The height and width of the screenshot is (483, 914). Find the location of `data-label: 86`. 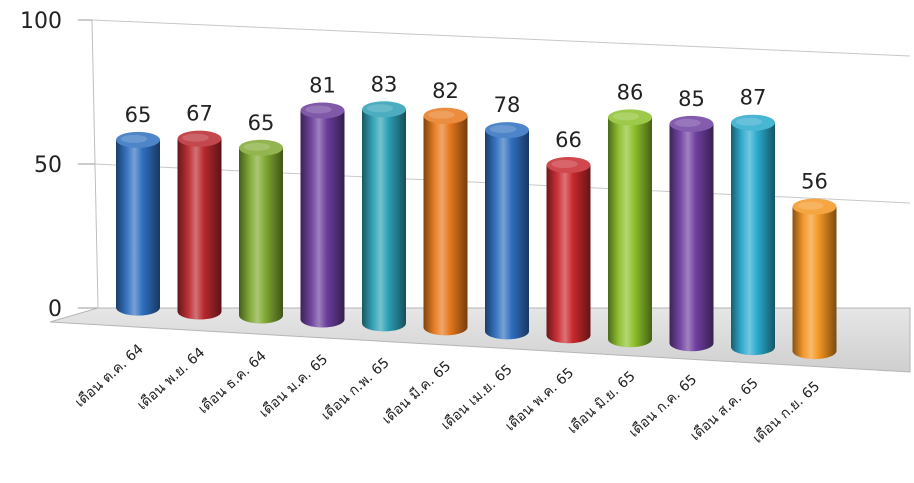

data-label: 86 is located at coordinates (630, 92).